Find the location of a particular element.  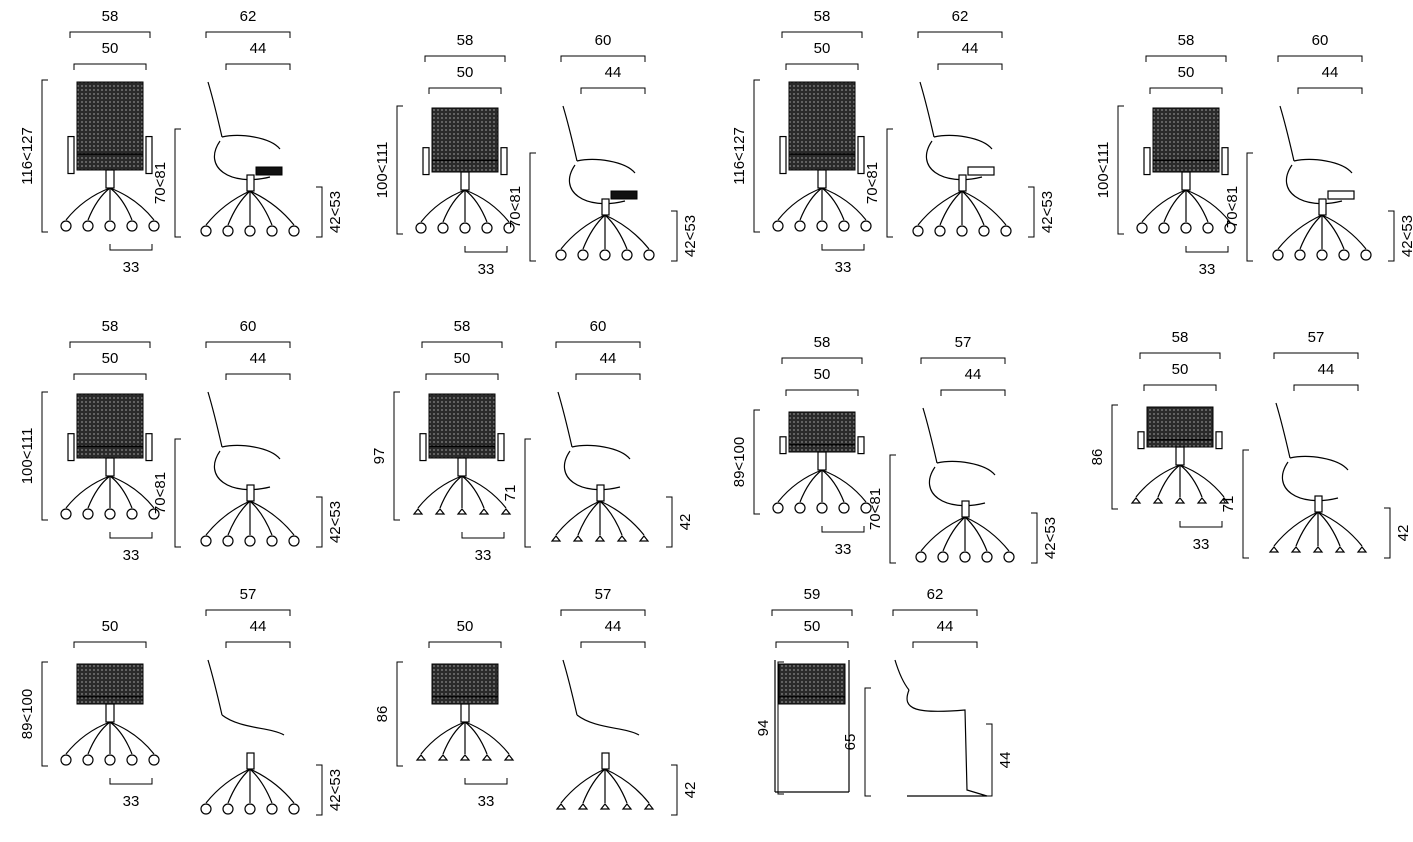

front-view-8: 58508633 is located at coordinates (1158, 441).